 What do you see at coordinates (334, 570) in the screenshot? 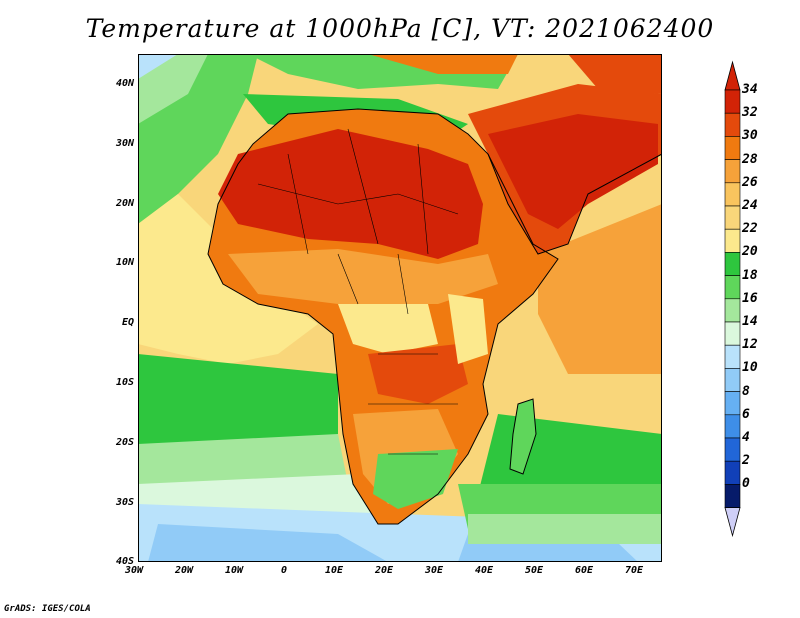
I see `longitude-tick-label: 10E` at bounding box center [334, 570].